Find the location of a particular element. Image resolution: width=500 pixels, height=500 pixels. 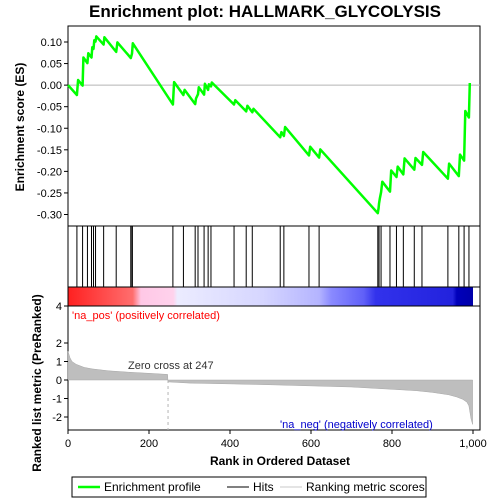

legend-label-enrichment-profile: Enrichment profile is located at coordinates (152, 487).